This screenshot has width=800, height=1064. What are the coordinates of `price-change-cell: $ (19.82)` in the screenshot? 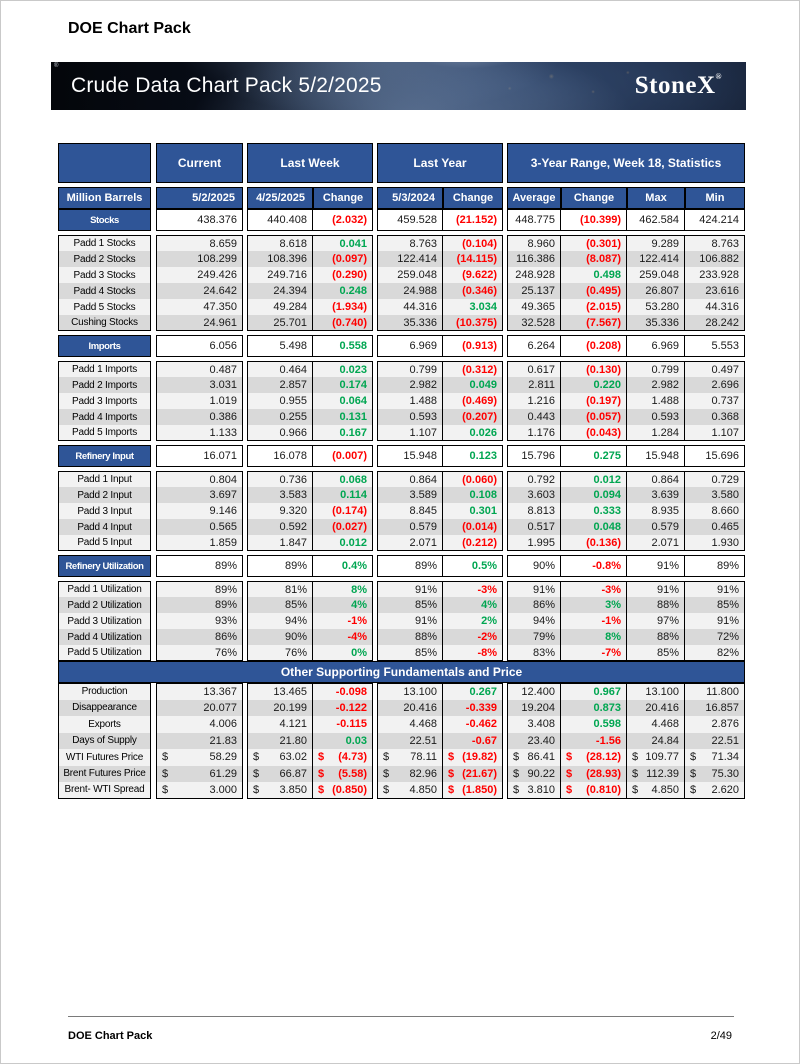 It's located at (473, 757).